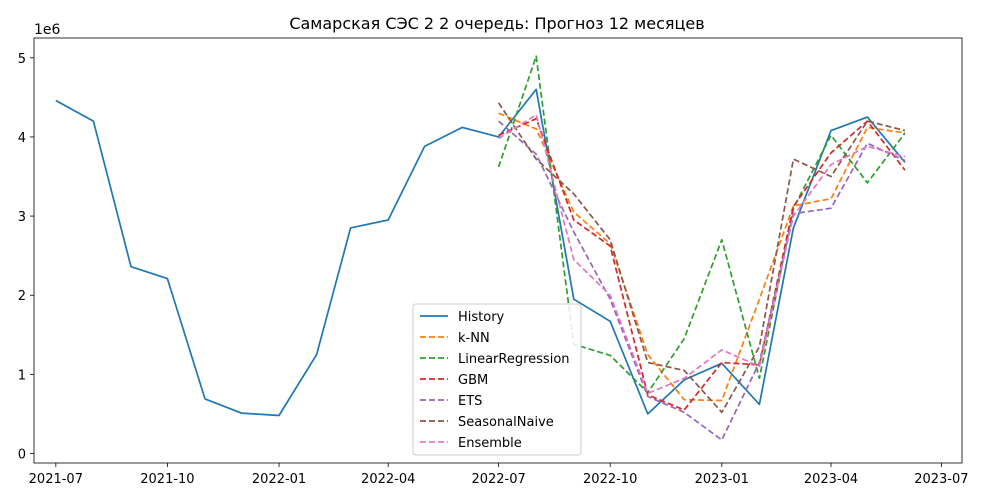 Image resolution: width=1000 pixels, height=500 pixels. I want to click on x-tick-label: 2023-04, so click(831, 479).